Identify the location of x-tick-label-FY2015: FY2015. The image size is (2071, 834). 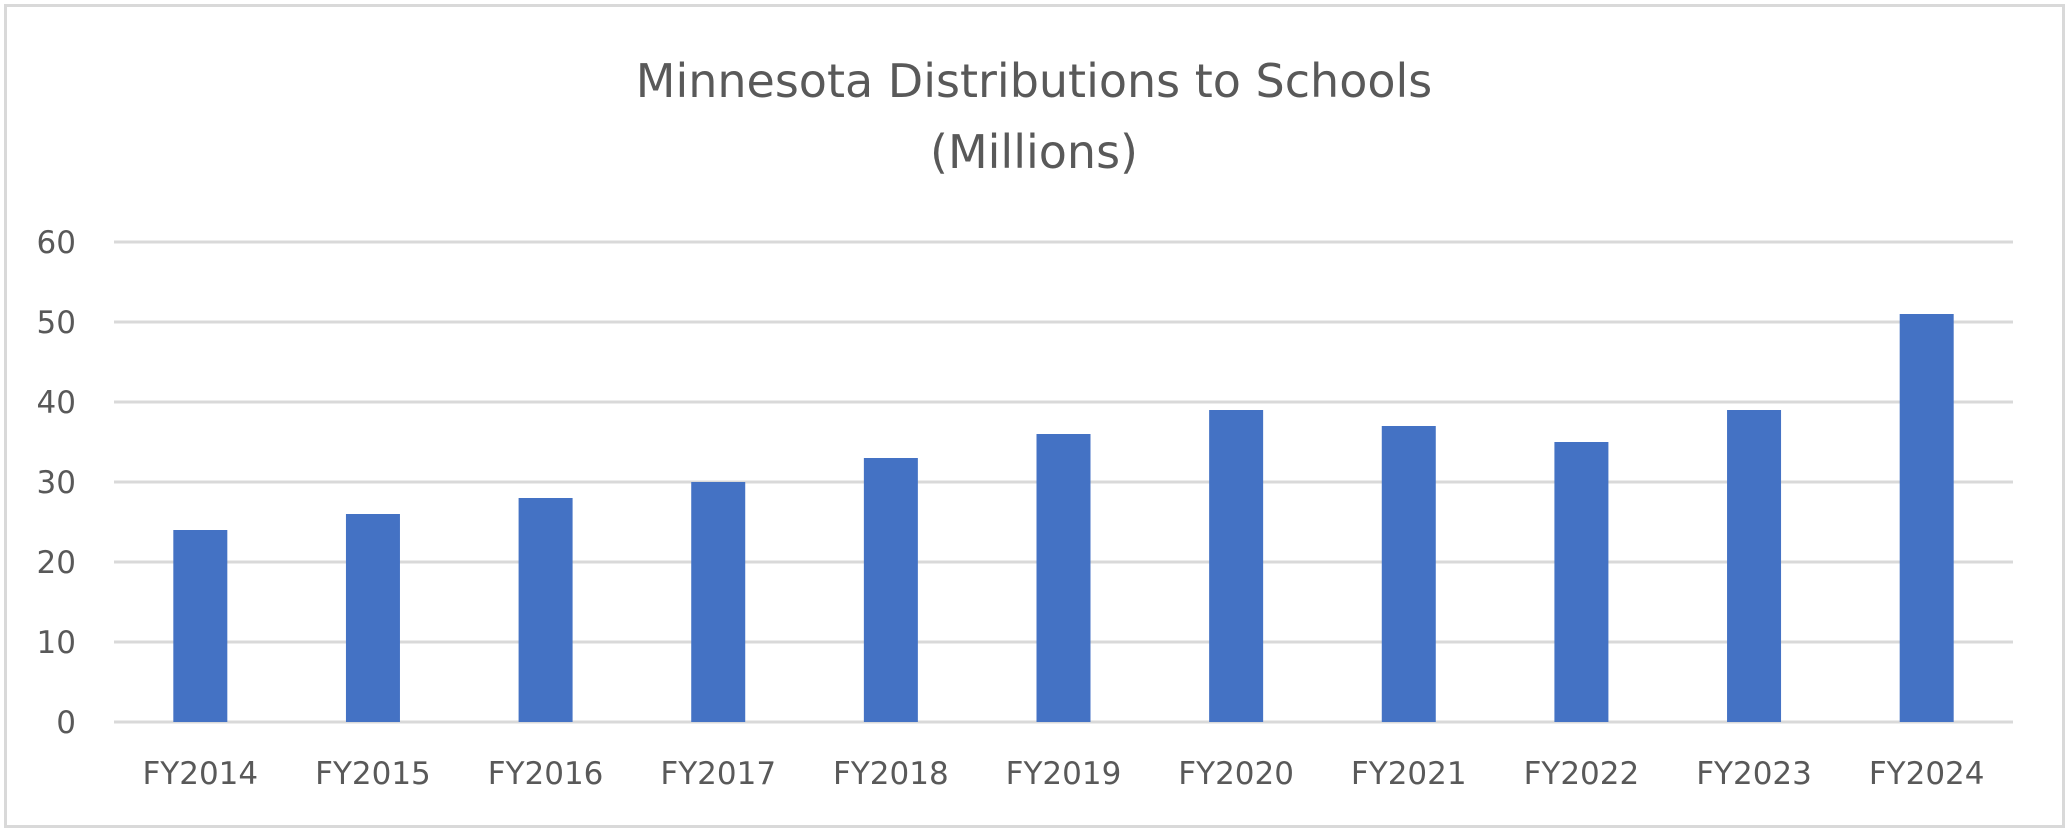
(373, 774).